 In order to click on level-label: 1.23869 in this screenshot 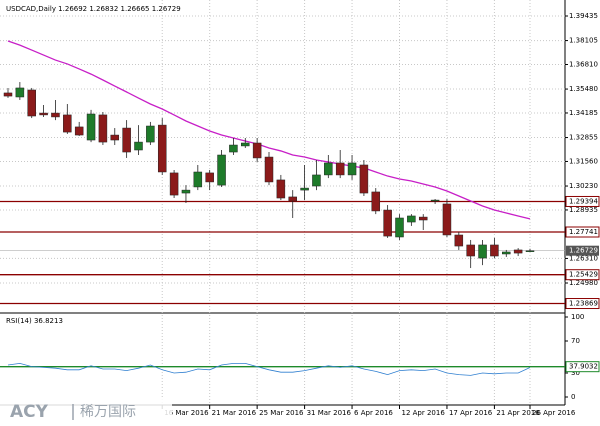, I will do `click(583, 304)`.